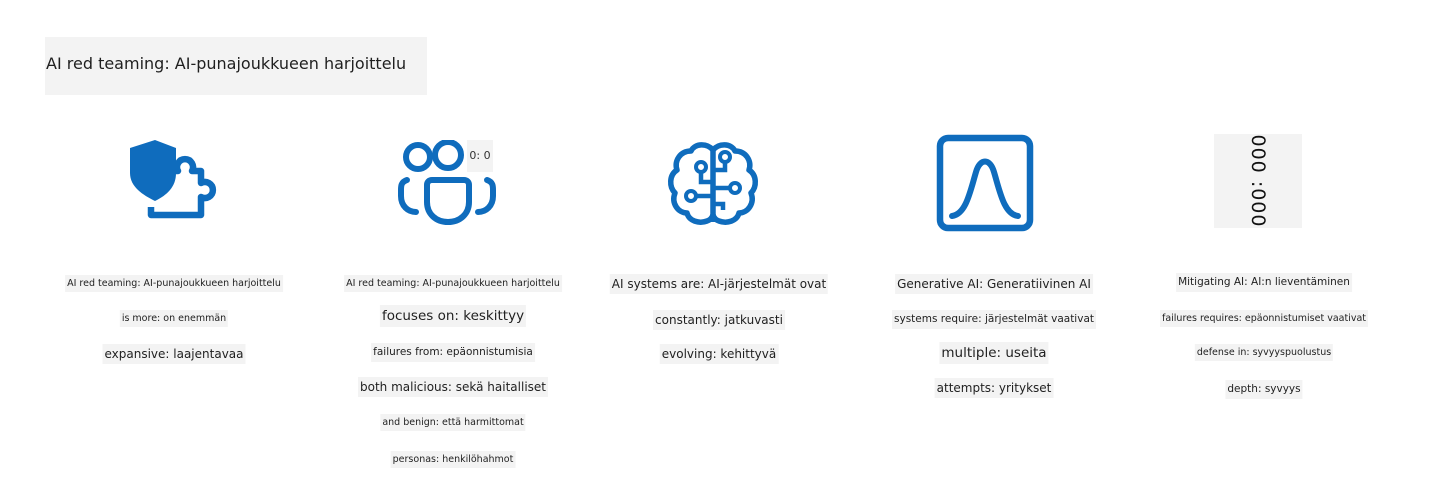 The width and height of the screenshot is (1440, 495). I want to click on label-text: is more: on enemmän, so click(174, 319).